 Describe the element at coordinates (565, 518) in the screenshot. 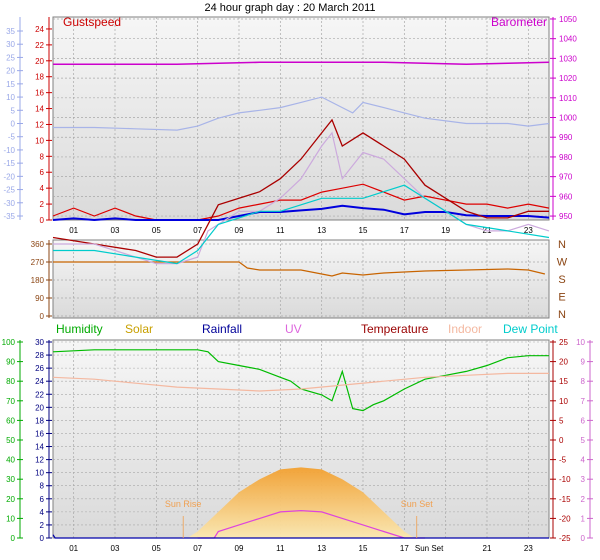

I see `temperature-tick-label: -20` at that location.